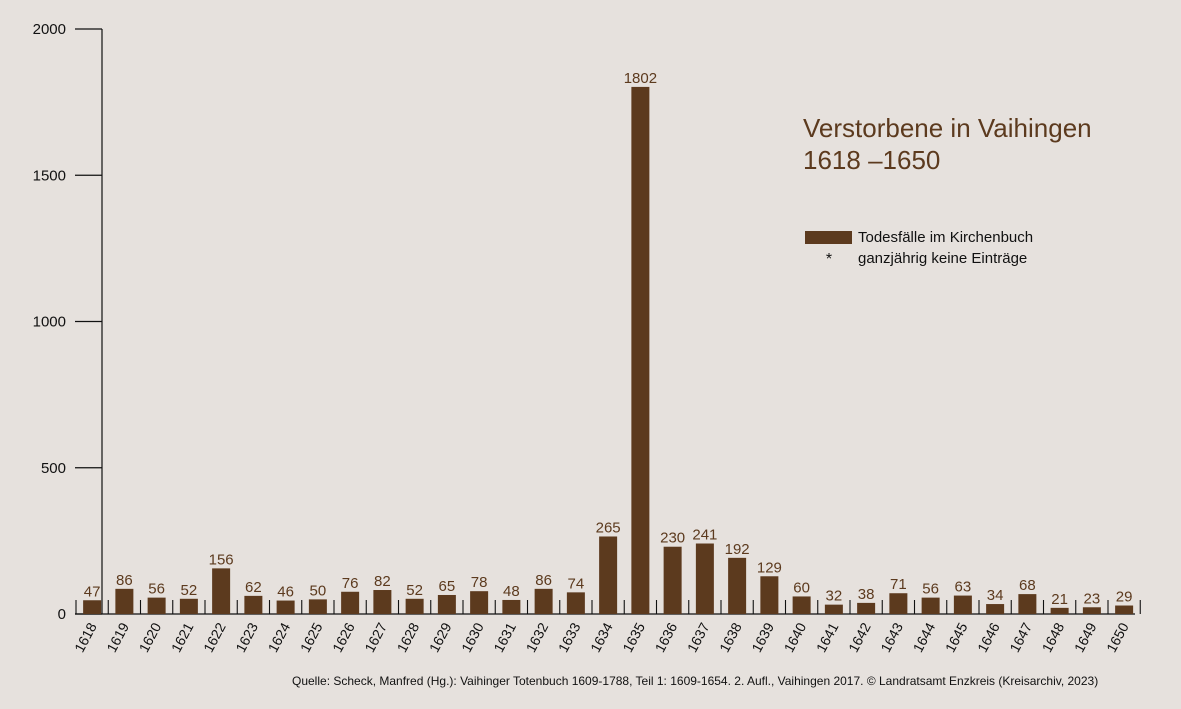  I want to click on legend-item-no-entries: * ganzjährig keine Einträge, so click(965, 259).